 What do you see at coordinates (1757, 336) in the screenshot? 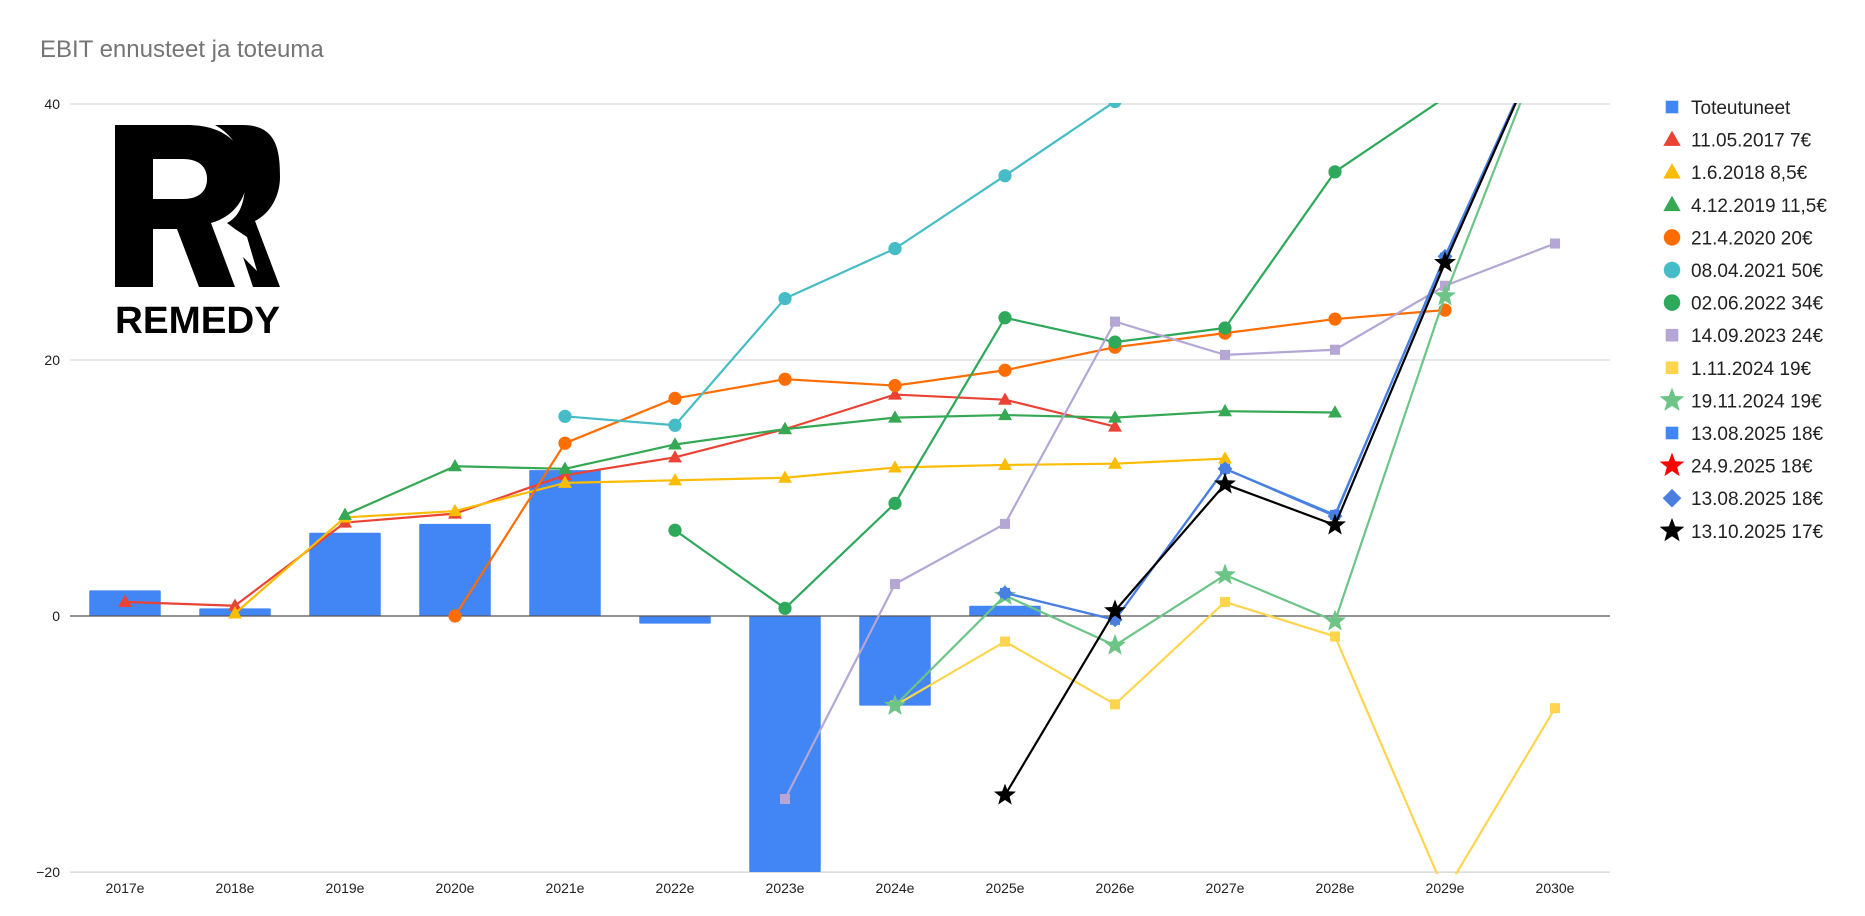
I see `legend-label: 14.09.2023 24€` at bounding box center [1757, 336].